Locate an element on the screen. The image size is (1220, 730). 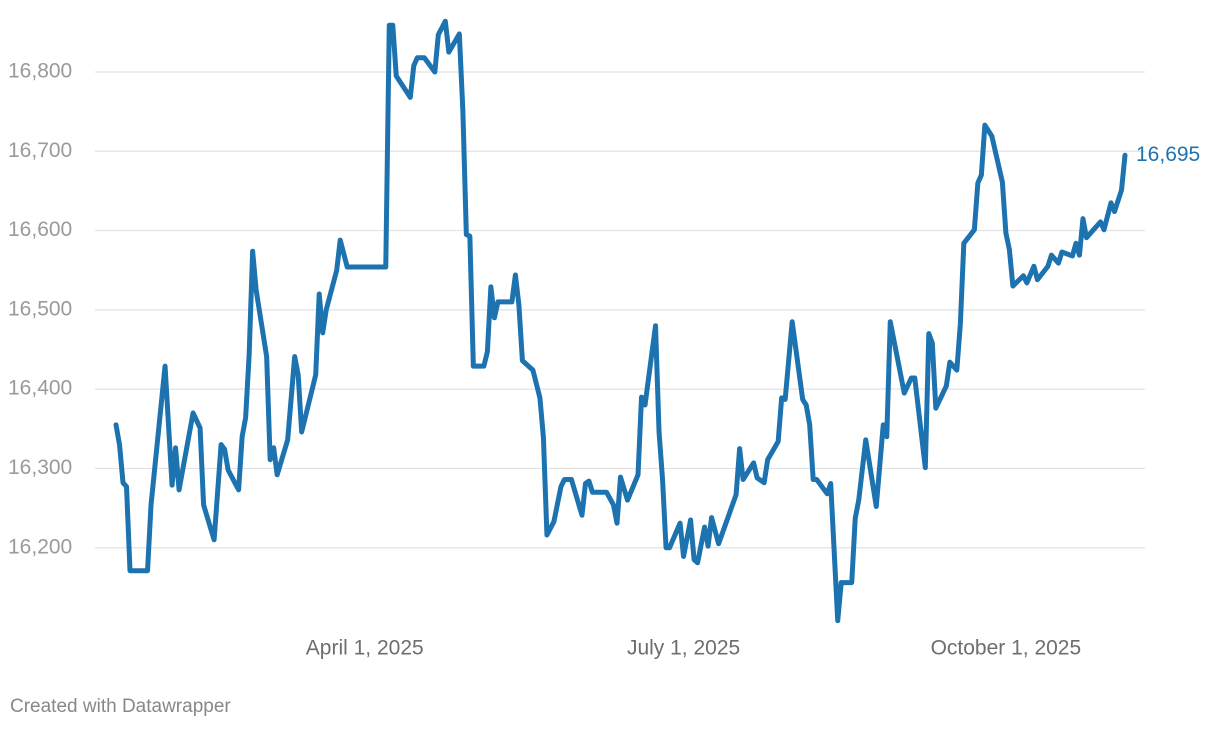
credit: Created with Datawrapper is located at coordinates (120, 706).